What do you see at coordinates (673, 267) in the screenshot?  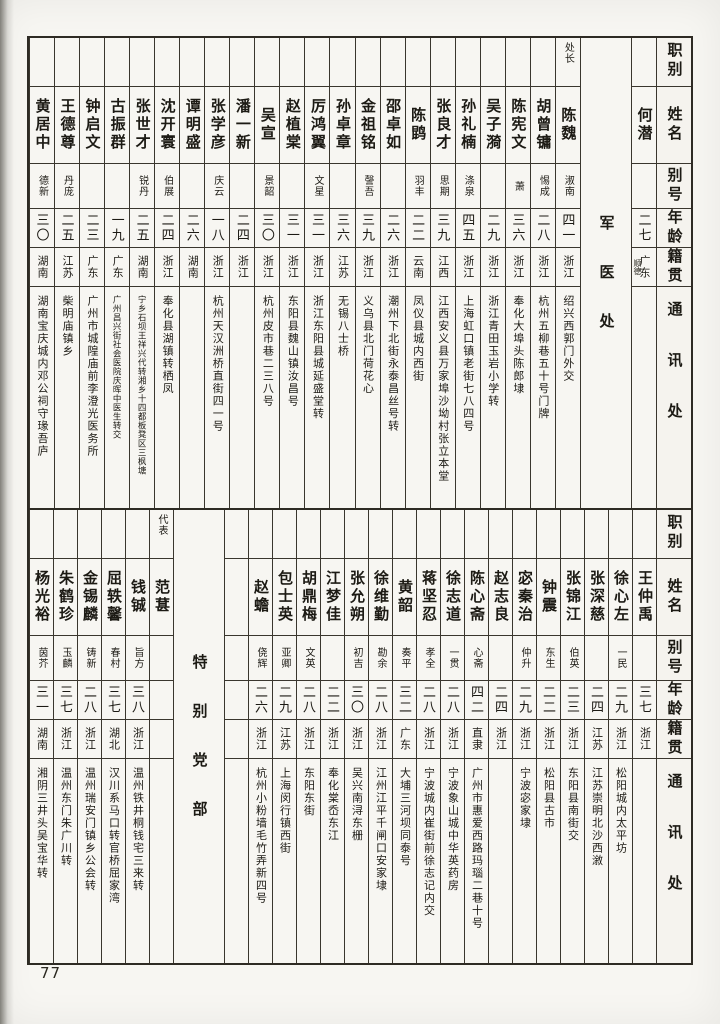 I see `header-label: 籍贯` at bounding box center [673, 267].